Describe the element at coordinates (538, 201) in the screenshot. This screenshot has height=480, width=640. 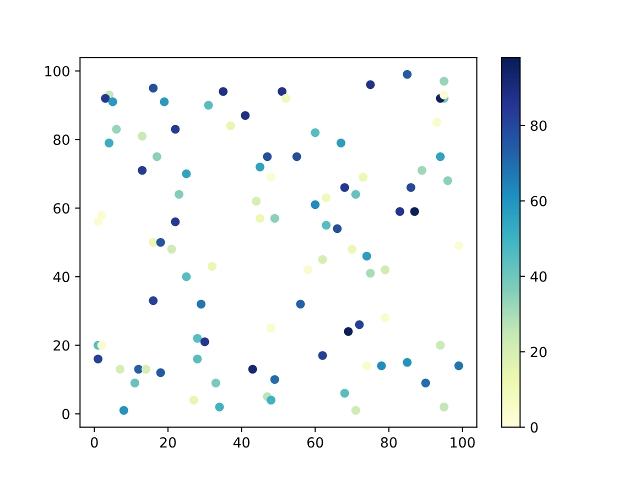
I see `color-bar-label: 60` at that location.